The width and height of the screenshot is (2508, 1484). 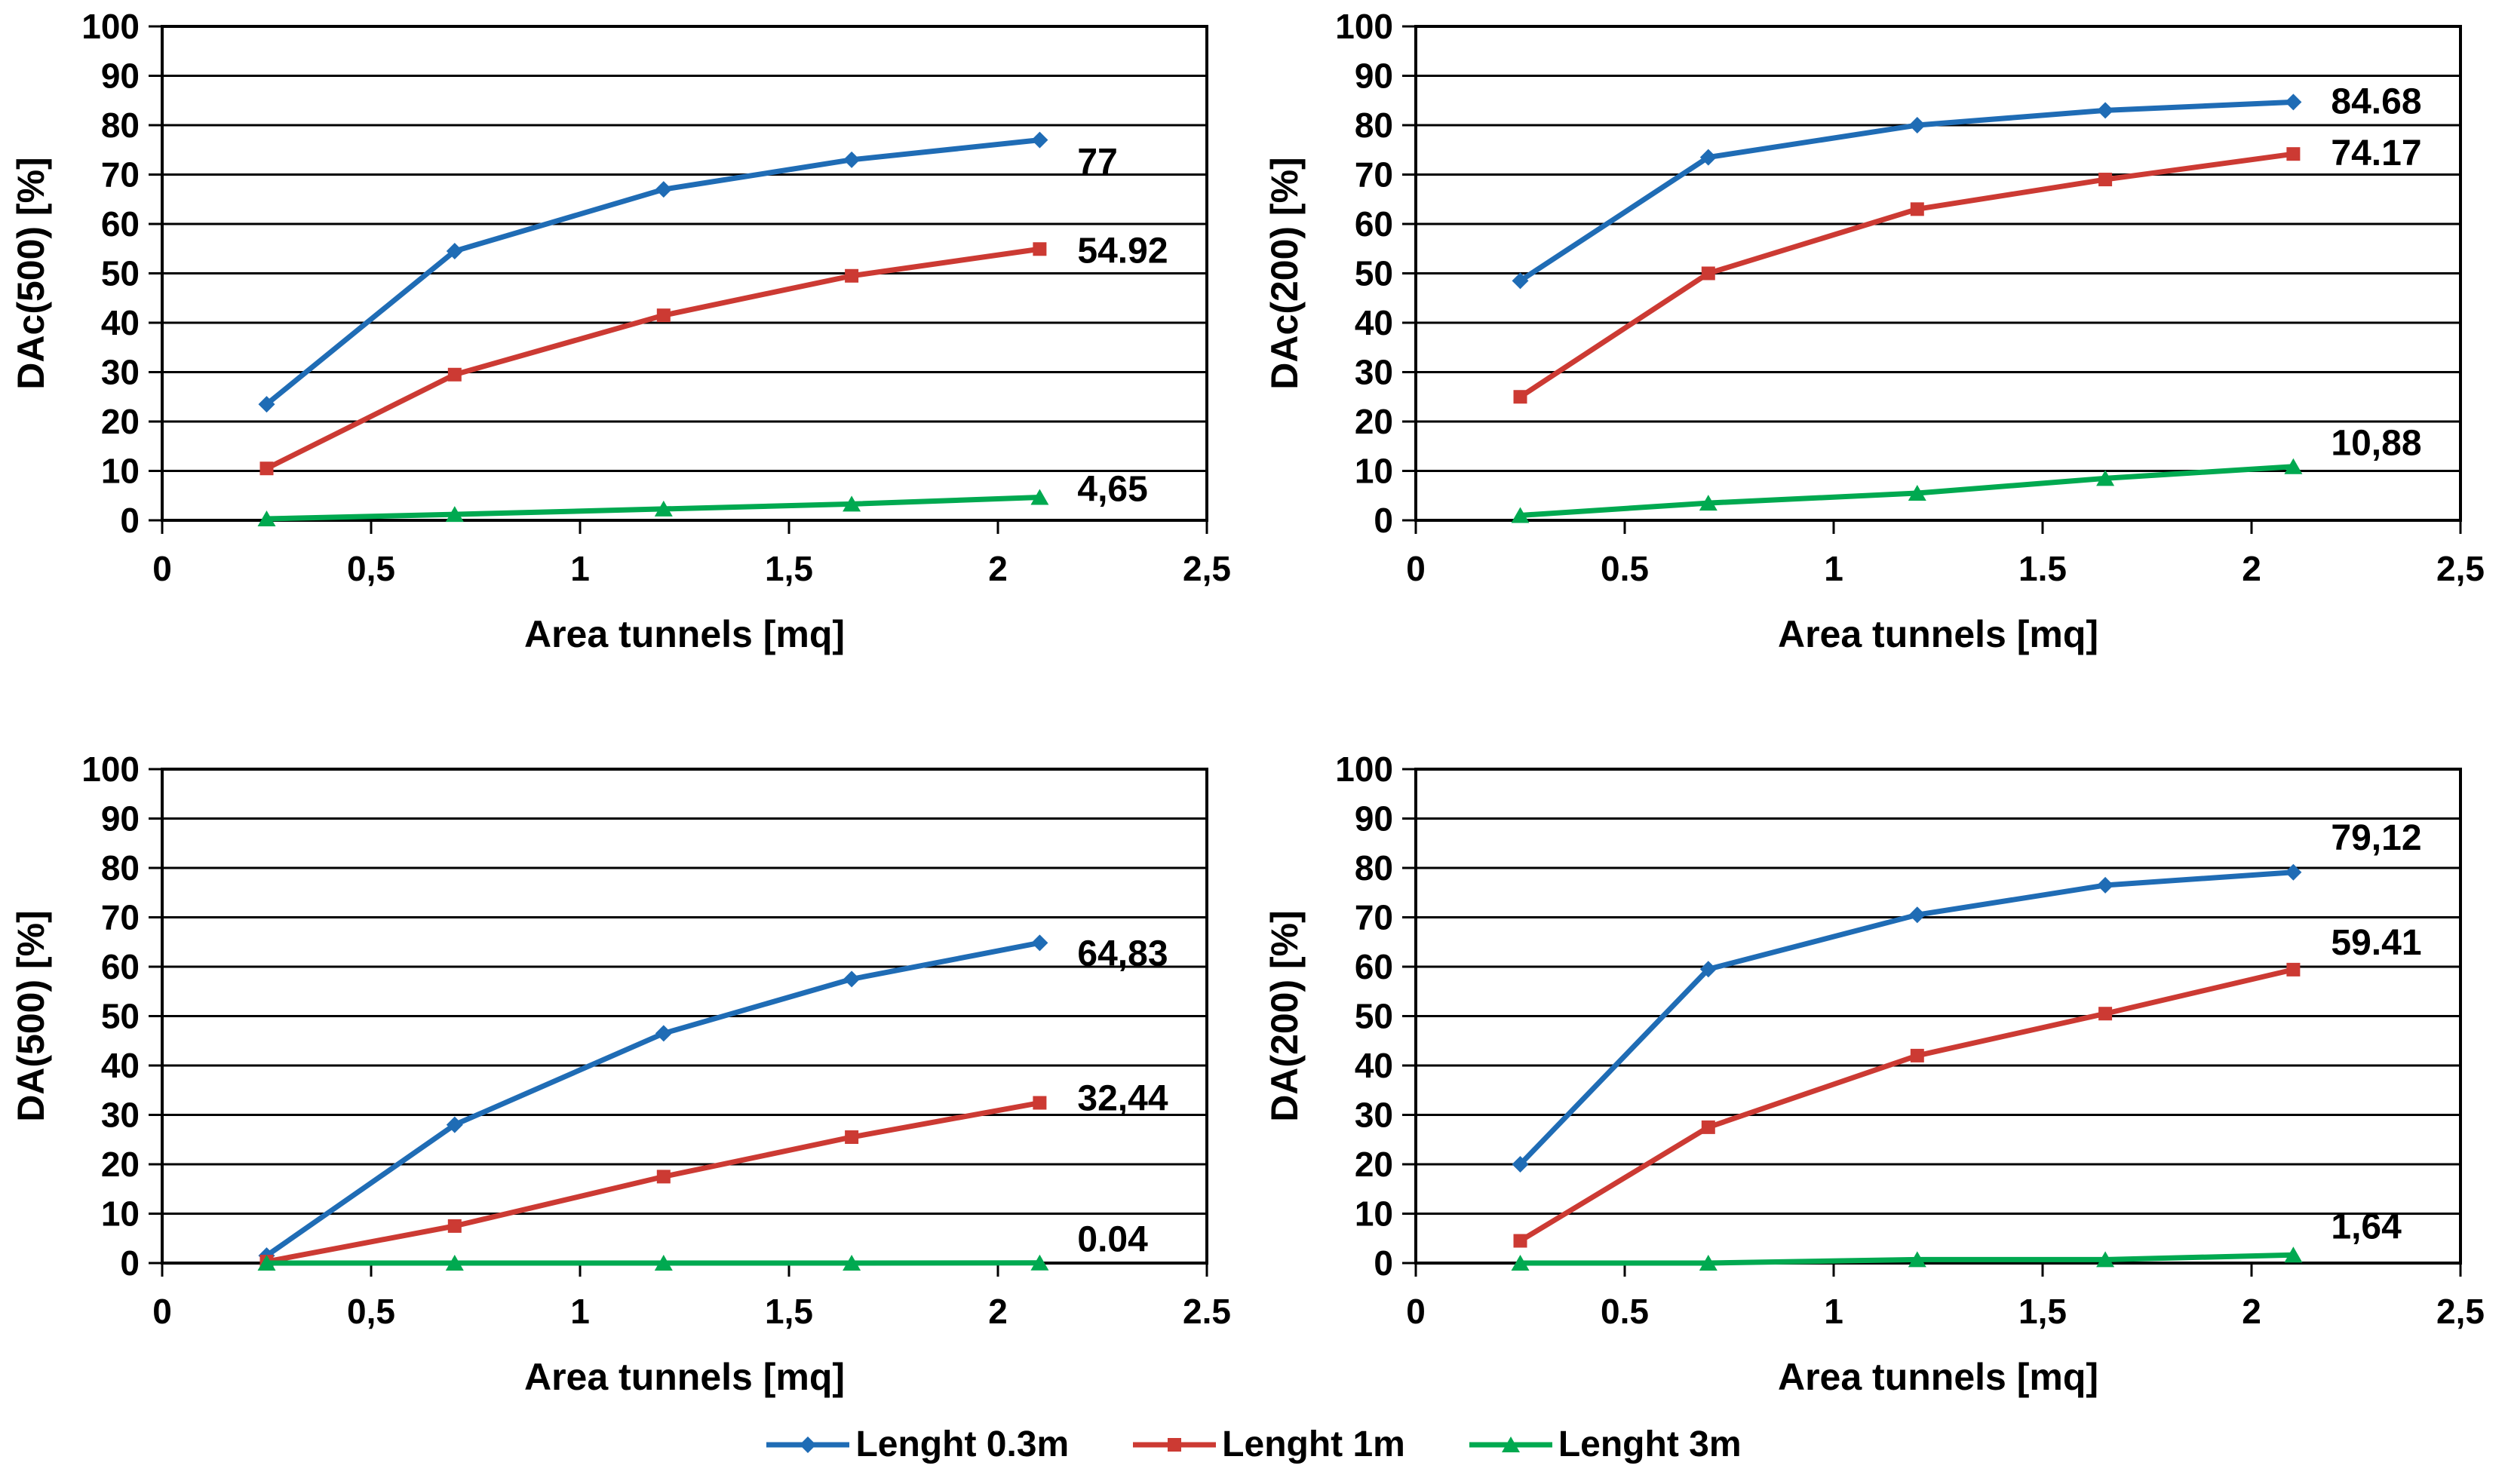 What do you see at coordinates (371, 1311) in the screenshot?
I see `x-tick-label: 0,5` at bounding box center [371, 1311].